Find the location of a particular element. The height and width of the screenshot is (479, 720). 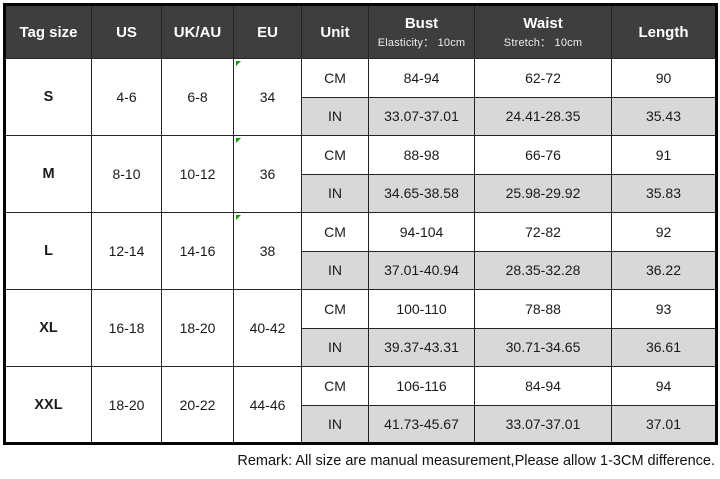

us-size-cell: 16-18 is located at coordinates (126, 328).